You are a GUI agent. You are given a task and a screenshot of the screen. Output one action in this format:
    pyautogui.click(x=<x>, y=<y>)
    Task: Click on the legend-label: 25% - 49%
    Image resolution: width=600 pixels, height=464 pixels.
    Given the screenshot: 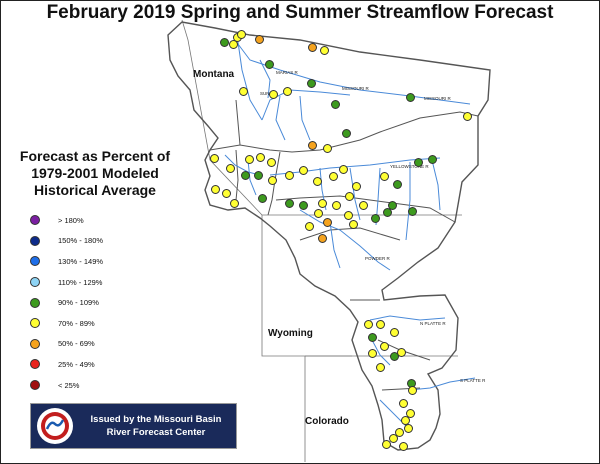 What is the action you would take?
    pyautogui.click(x=76, y=364)
    